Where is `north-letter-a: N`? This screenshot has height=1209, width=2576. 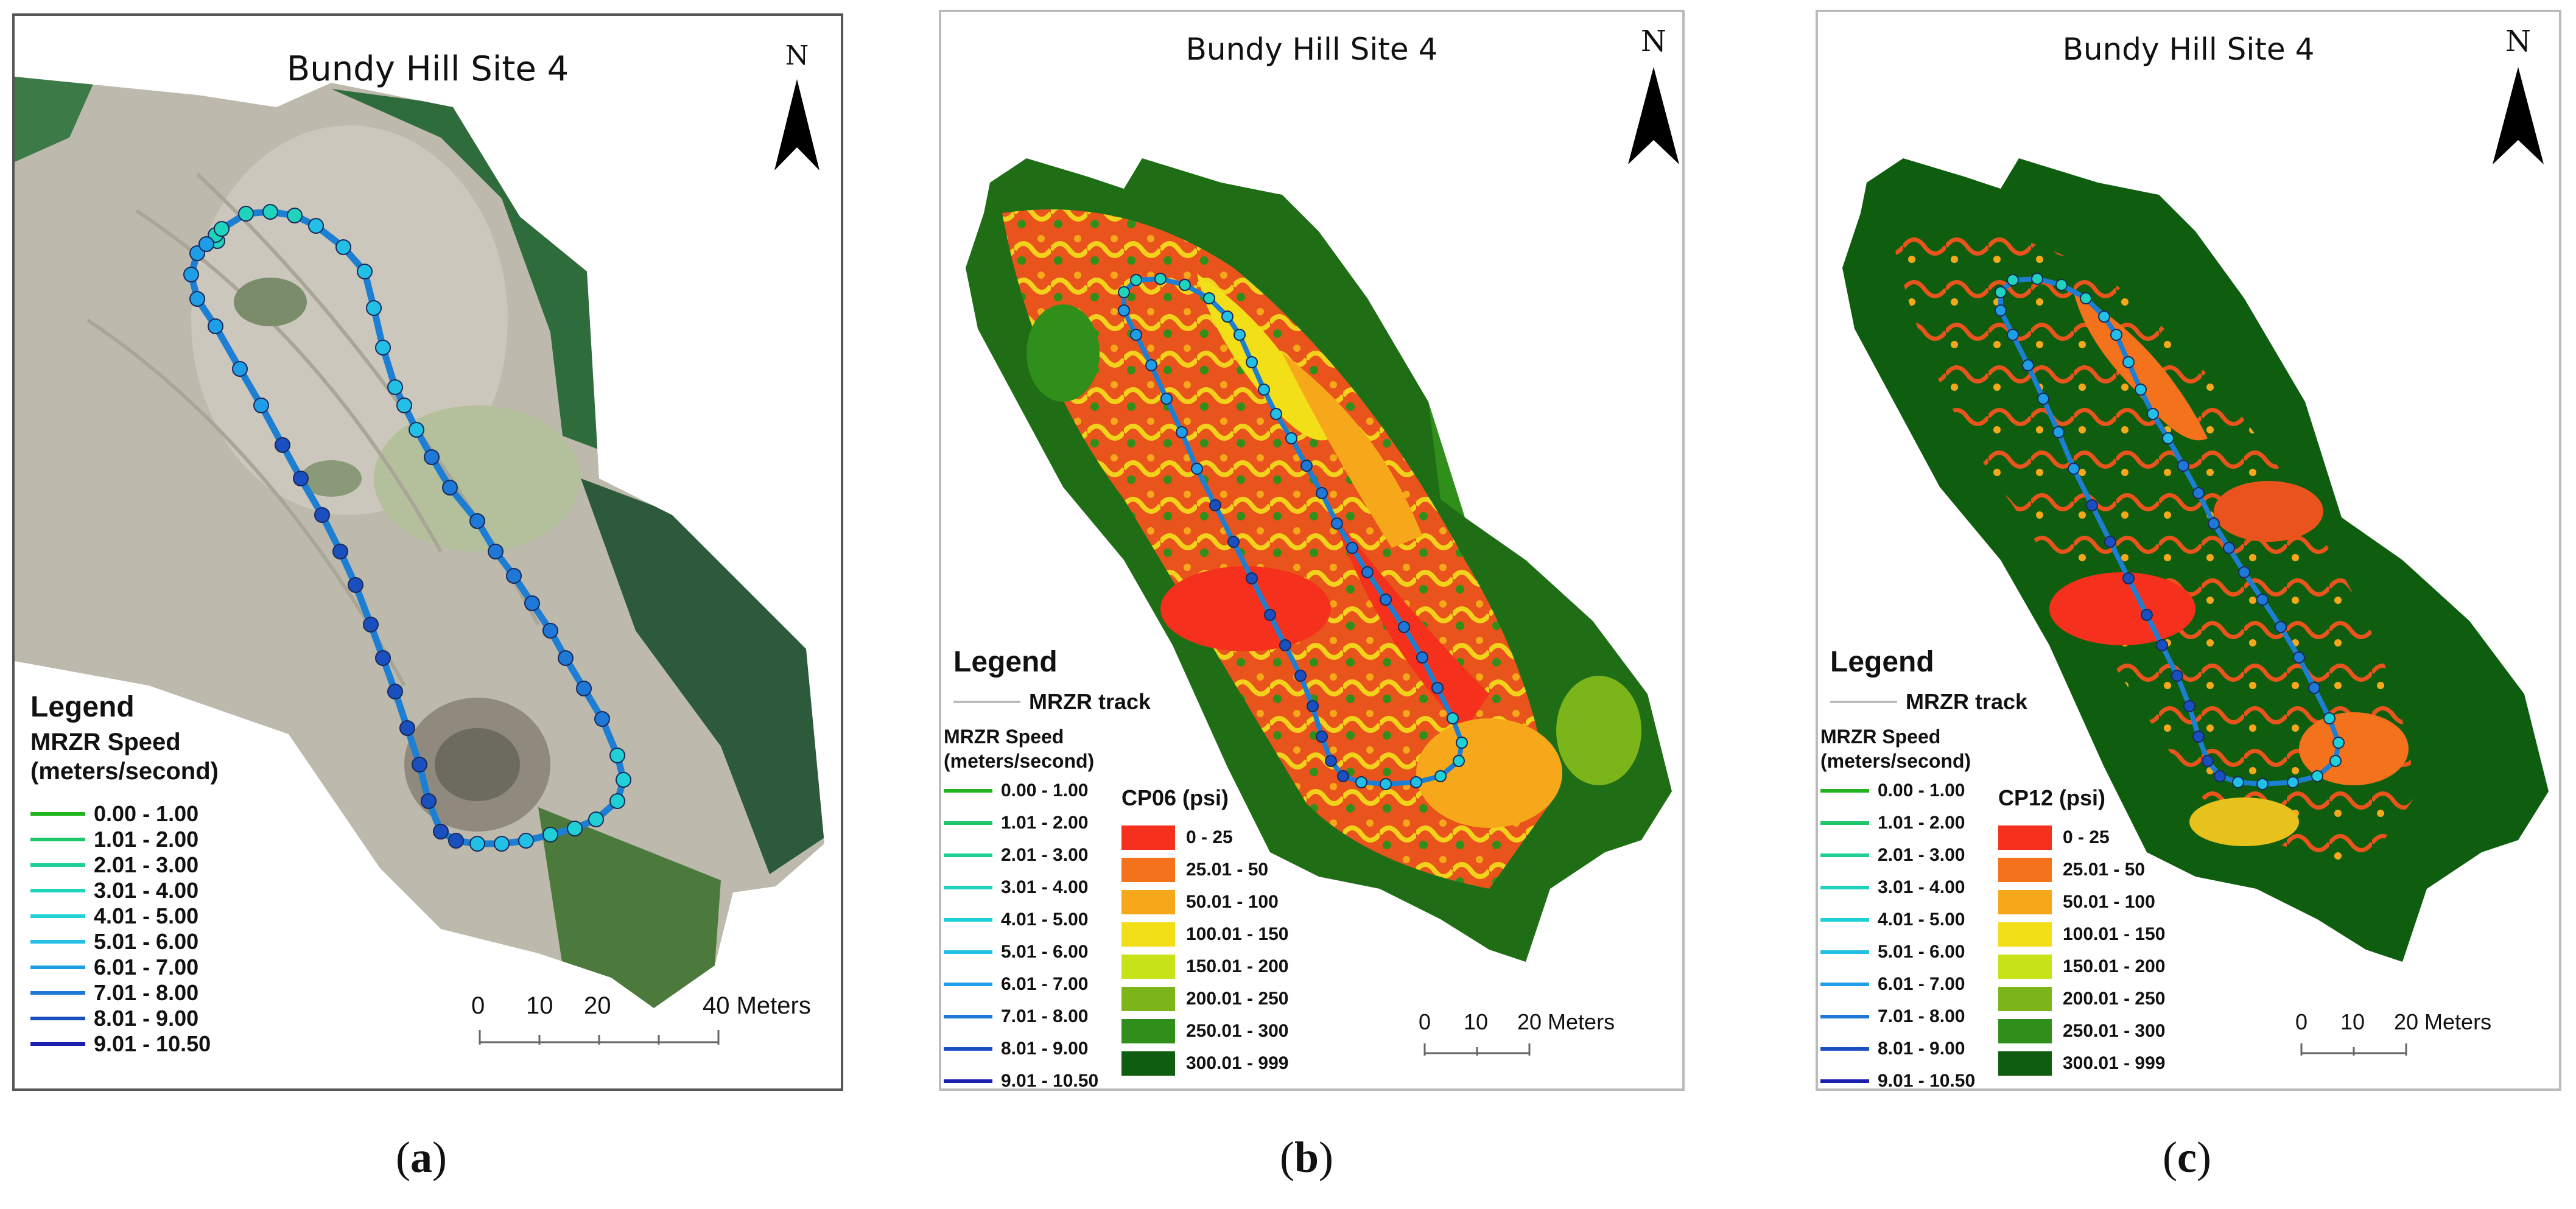 north-letter-a: N is located at coordinates (797, 55).